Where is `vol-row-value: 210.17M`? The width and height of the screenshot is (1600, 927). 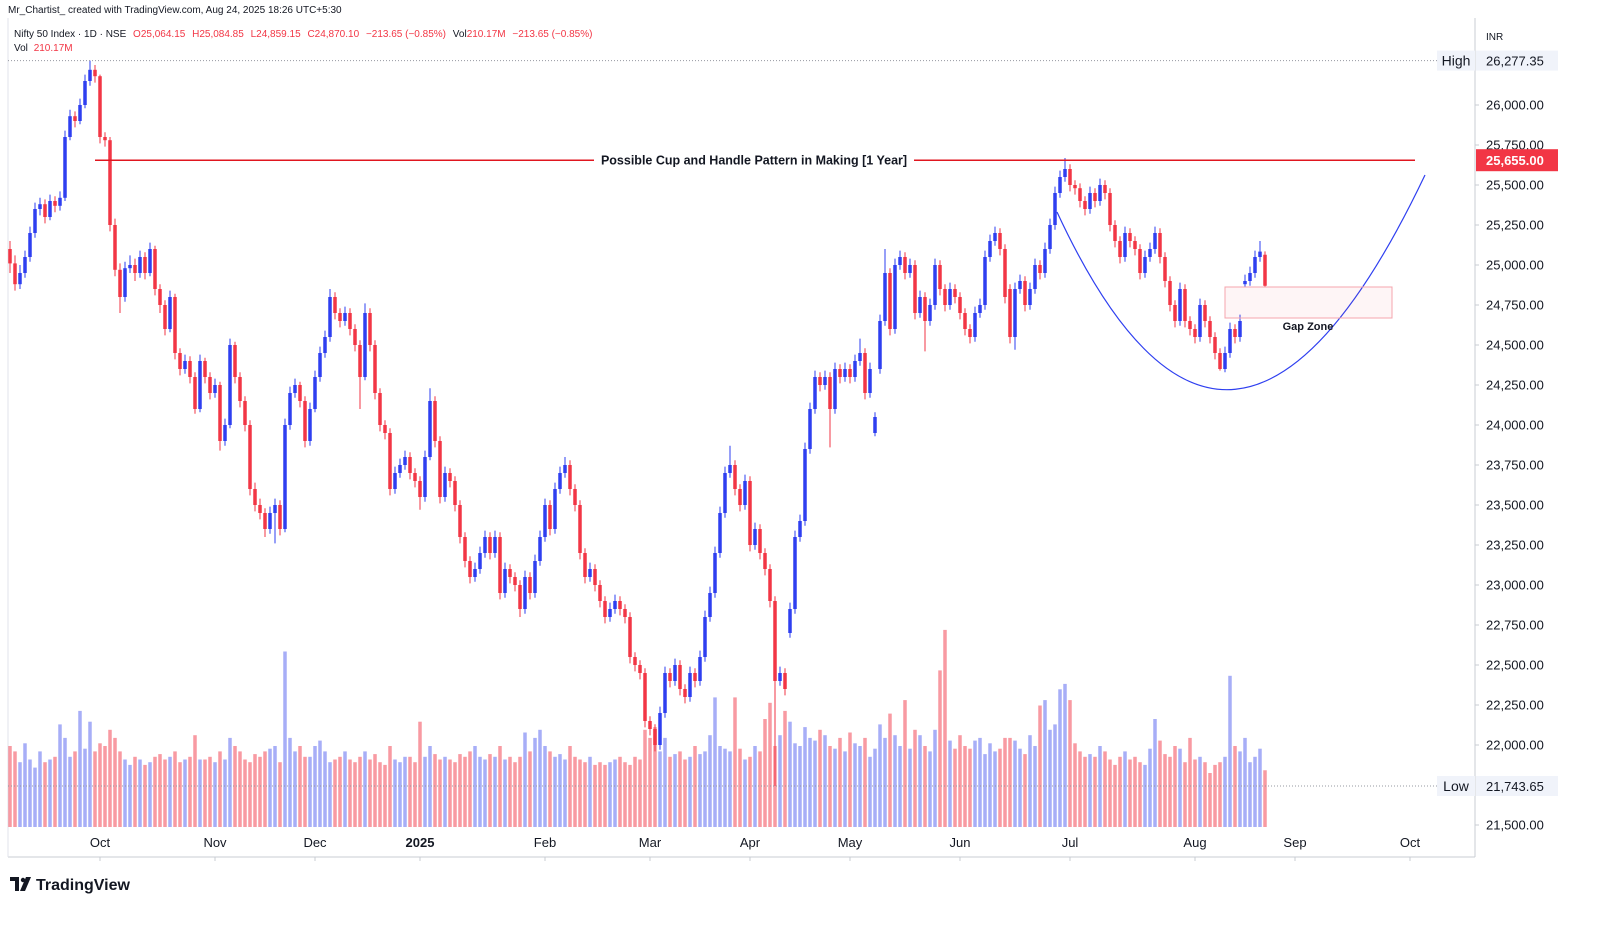
vol-row-value: 210.17M is located at coordinates (53, 48).